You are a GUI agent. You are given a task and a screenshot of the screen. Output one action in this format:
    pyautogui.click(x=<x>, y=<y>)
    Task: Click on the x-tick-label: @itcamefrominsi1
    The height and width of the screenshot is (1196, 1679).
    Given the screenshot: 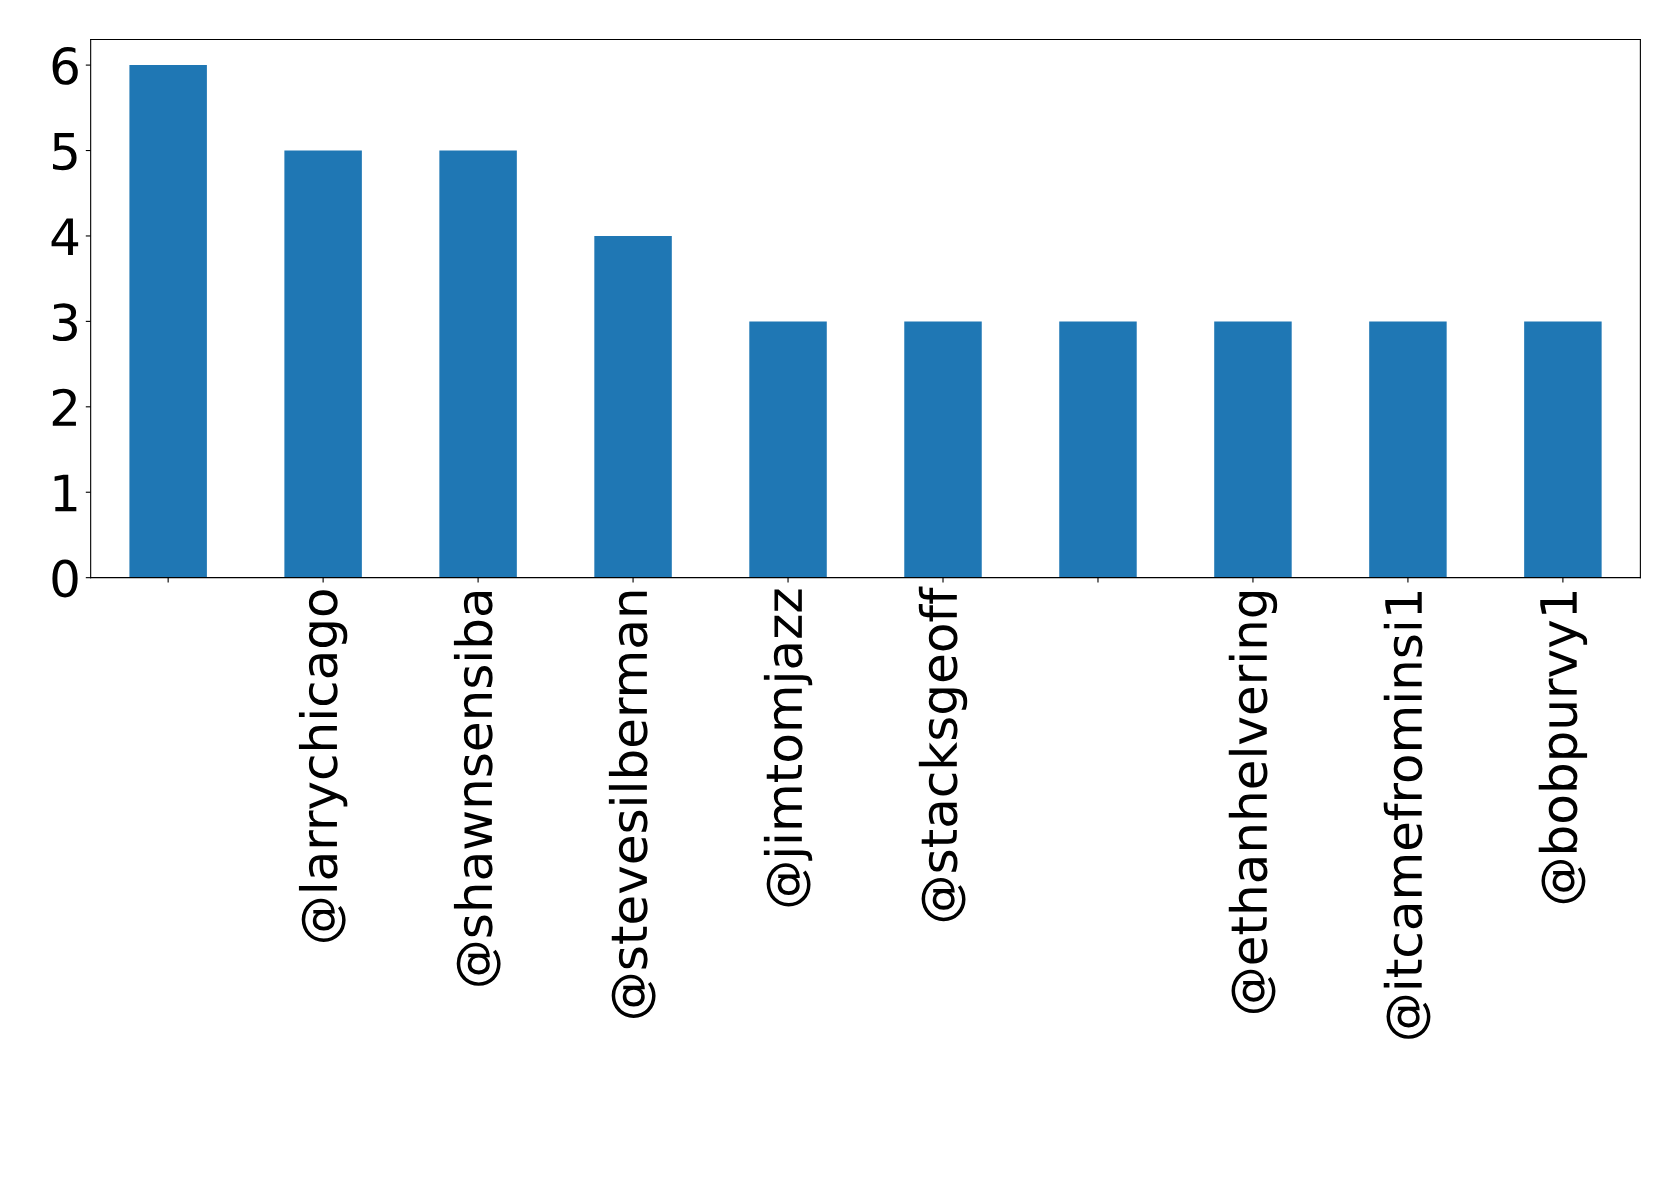 What is the action you would take?
    pyautogui.click(x=1407, y=815)
    